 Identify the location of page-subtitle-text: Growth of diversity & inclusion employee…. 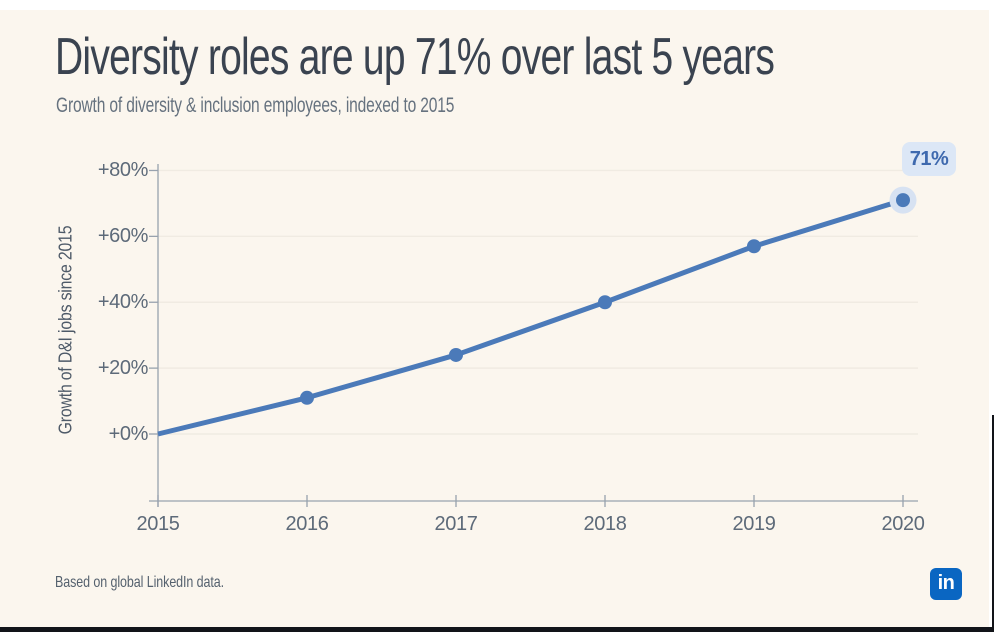
(255, 105).